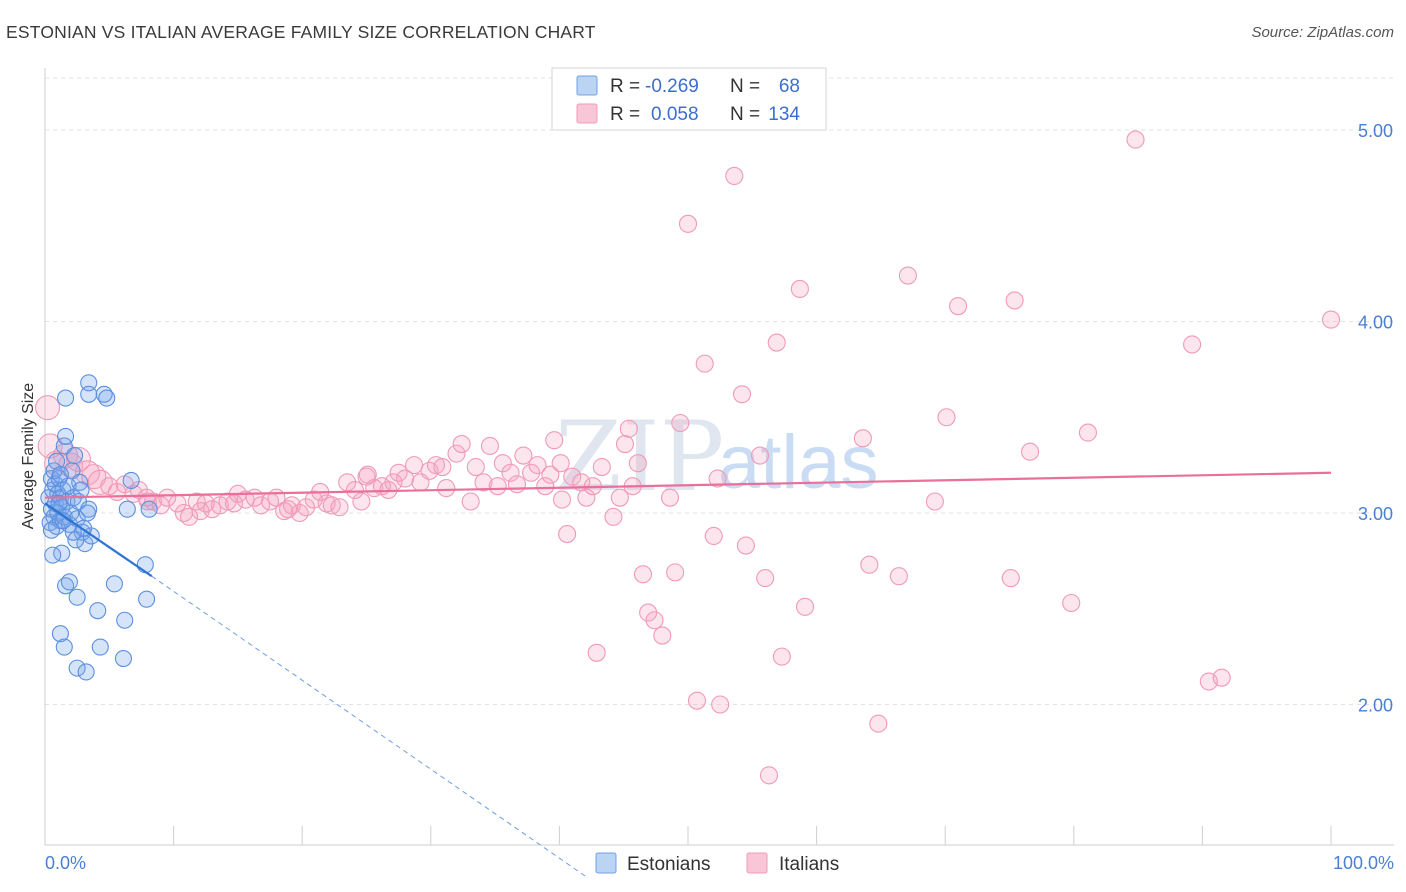 This screenshot has height=892, width=1406. Describe the element at coordinates (1375, 706) in the screenshot. I see `y-tick-label: 2.00` at that location.